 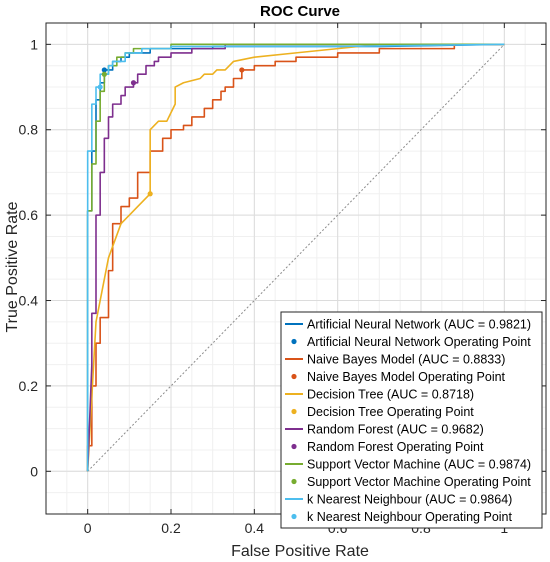 I want to click on legend-entry-label: Support Vector Machine Operating Point, so click(x=419, y=482).